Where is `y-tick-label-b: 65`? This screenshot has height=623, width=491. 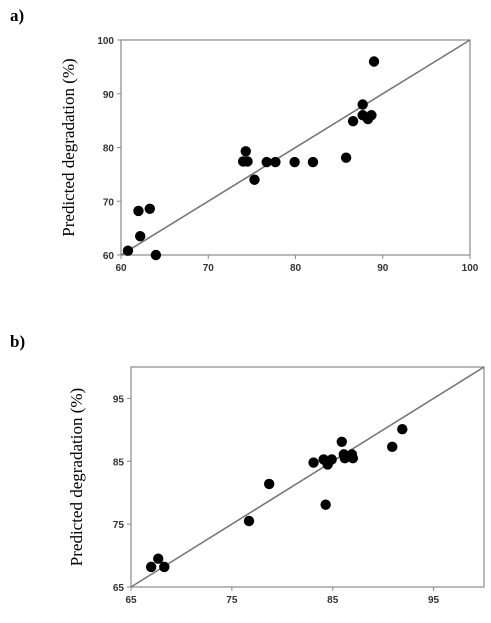
y-tick-label-b: 65 is located at coordinates (119, 588).